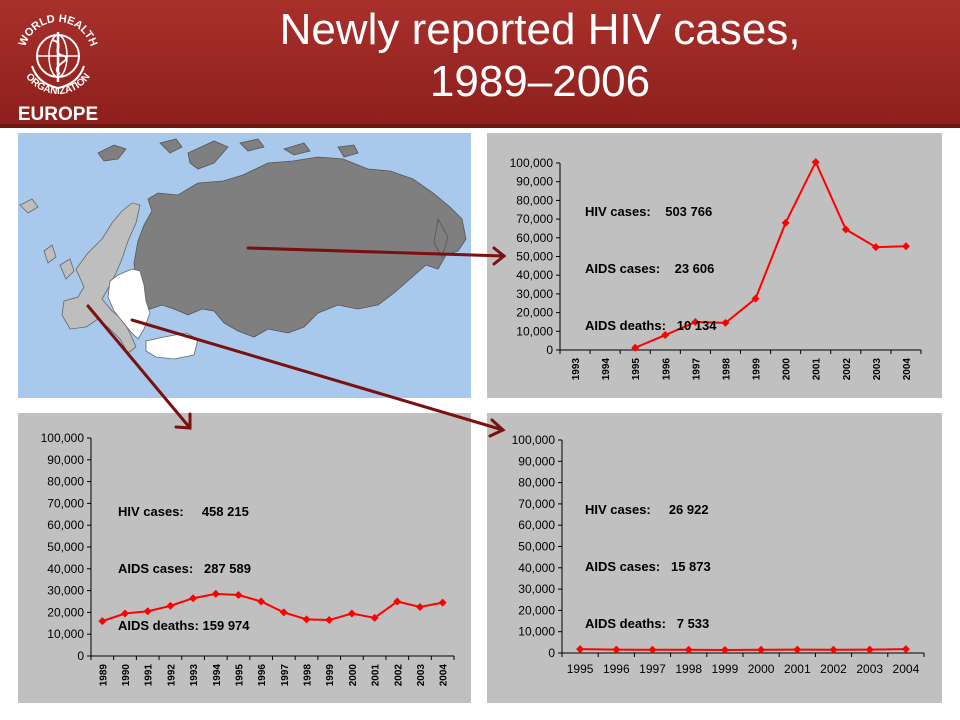 The width and height of the screenshot is (960, 720). What do you see at coordinates (540, 56) in the screenshot?
I see `page-title: Newly reported HIV cases, 1989–2006` at bounding box center [540, 56].